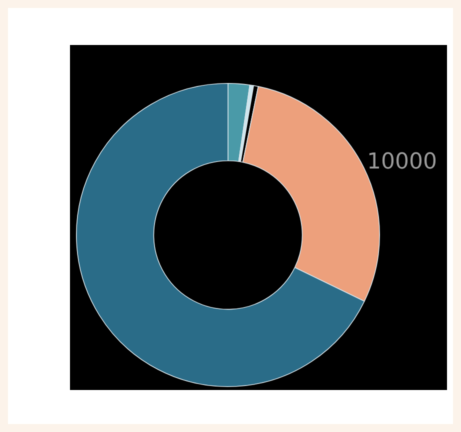 The height and width of the screenshot is (432, 461). I want to click on text: 10000, so click(402, 162).